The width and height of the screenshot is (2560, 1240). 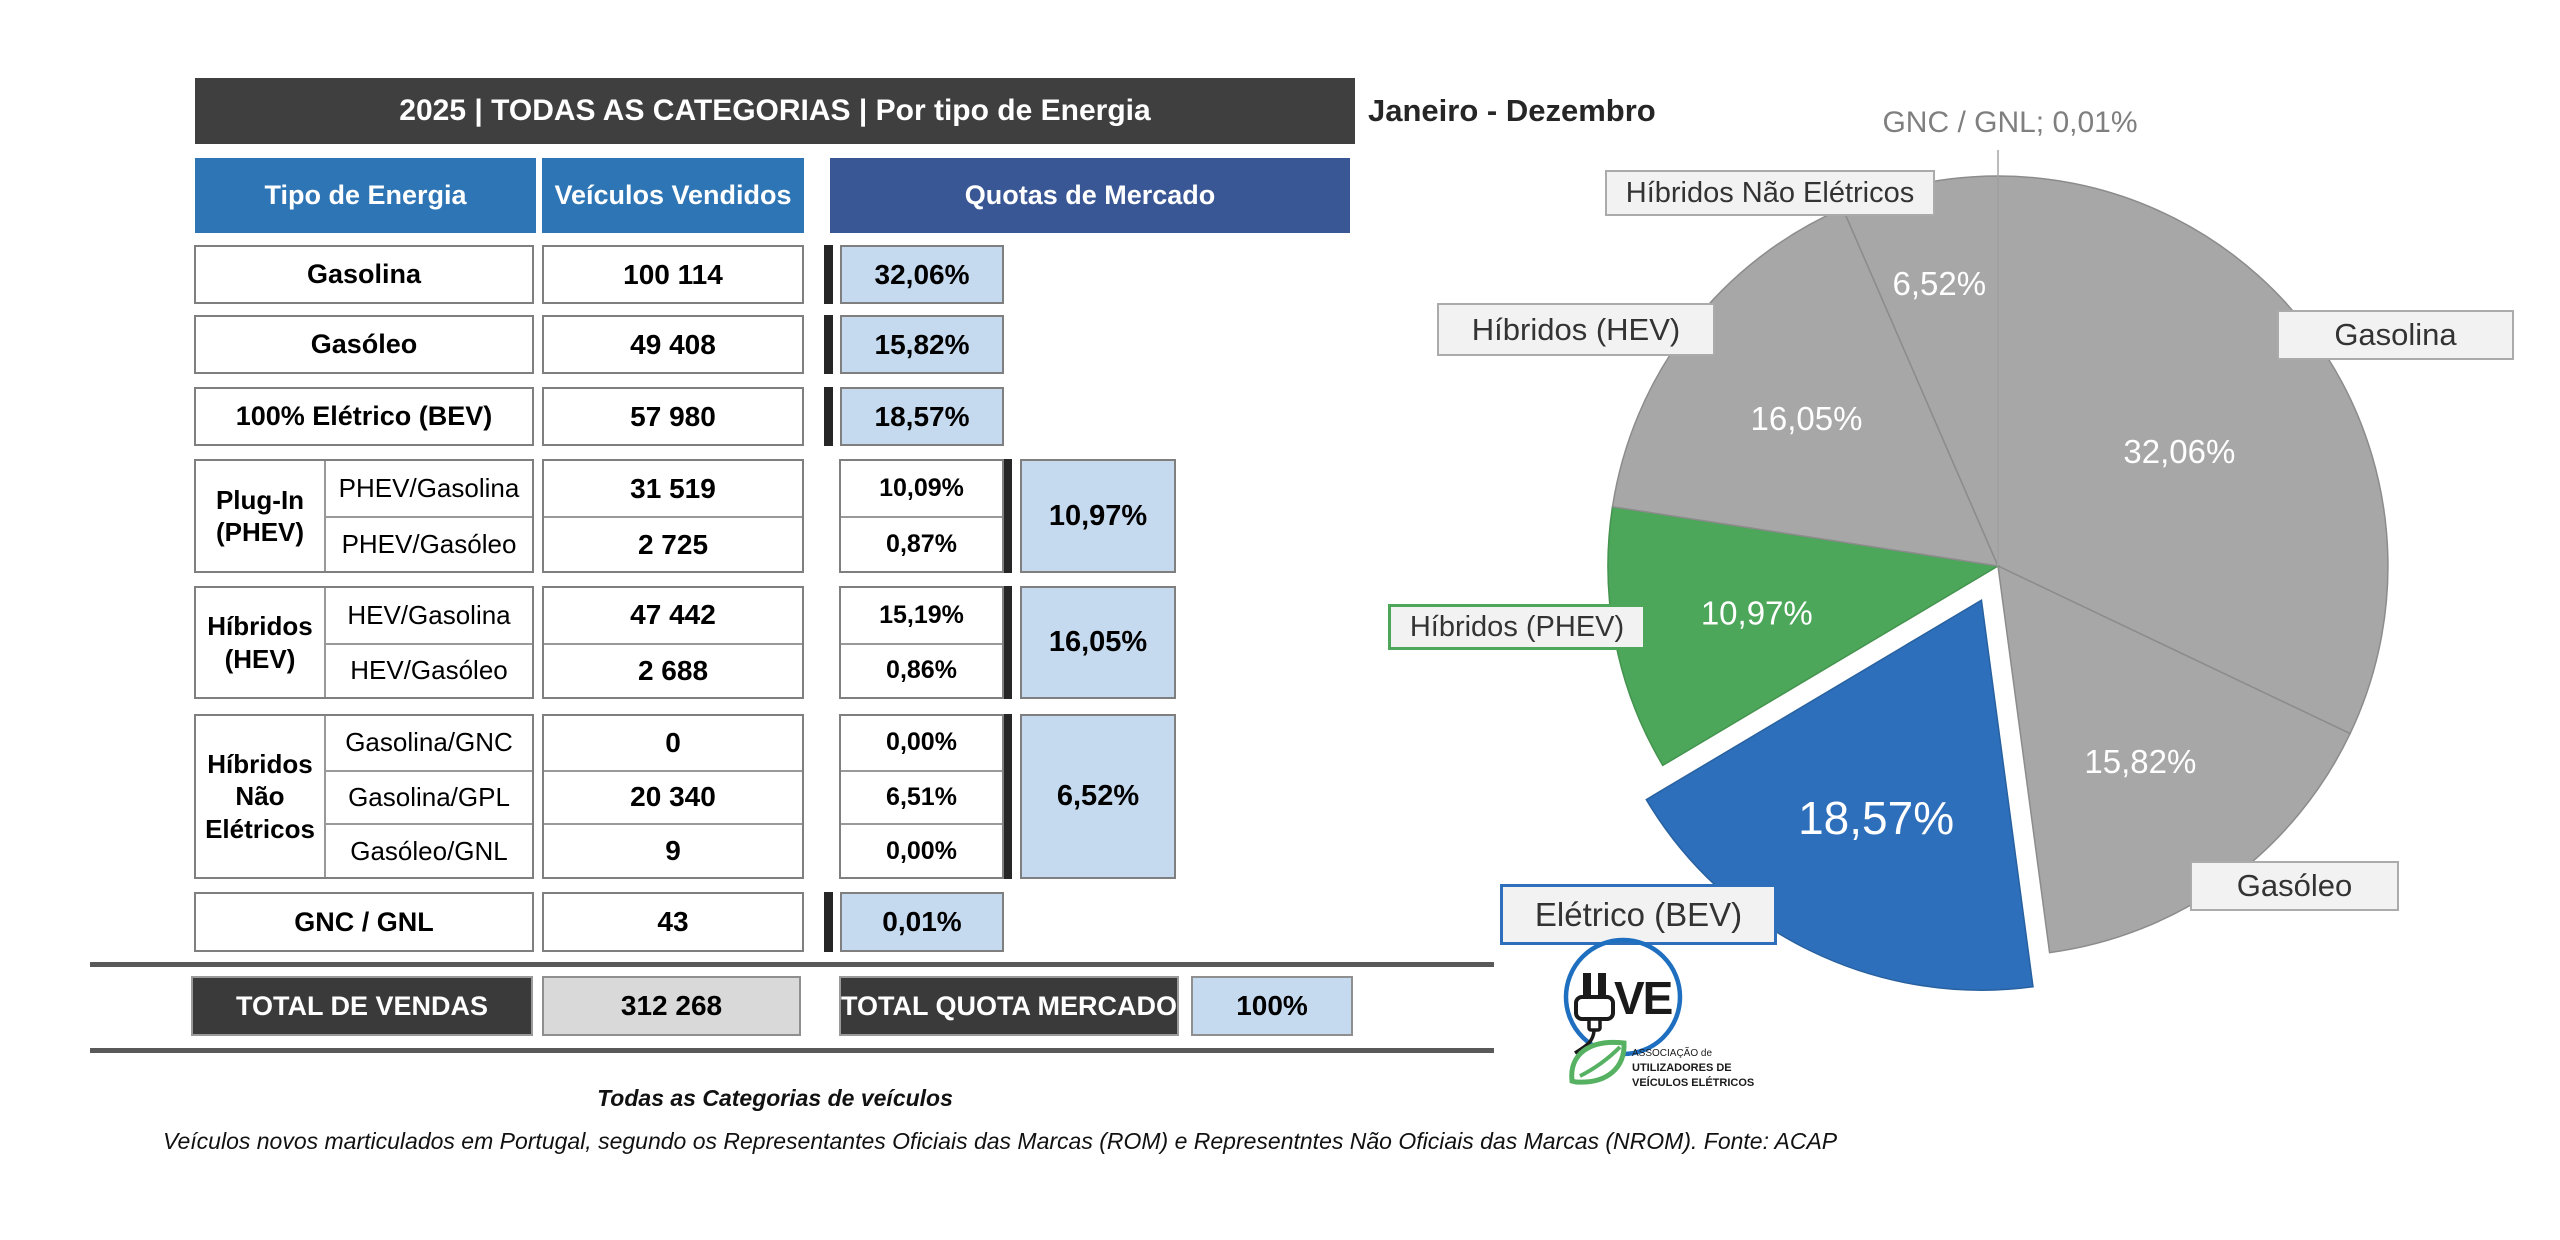 I want to click on market-share-cell: 10,09%, so click(x=921, y=488).